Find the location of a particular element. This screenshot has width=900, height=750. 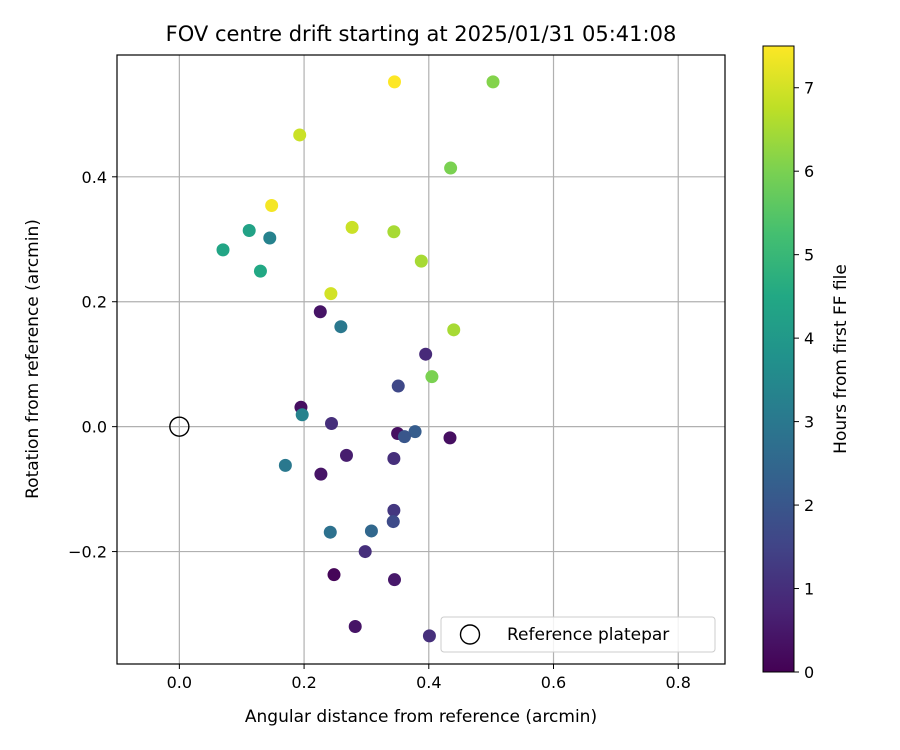

legend-reference-marker is located at coordinates (470, 634).